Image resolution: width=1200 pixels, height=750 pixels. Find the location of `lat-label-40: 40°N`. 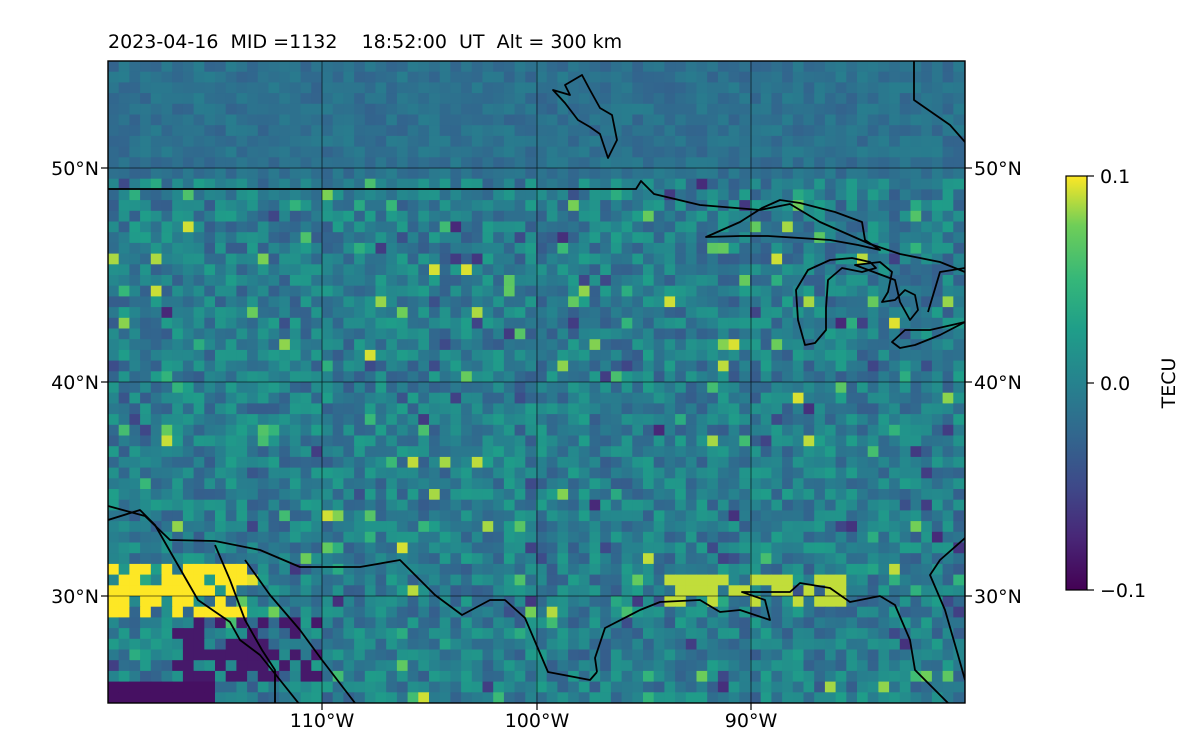

lat-label-40: 40°N is located at coordinates (75, 383).